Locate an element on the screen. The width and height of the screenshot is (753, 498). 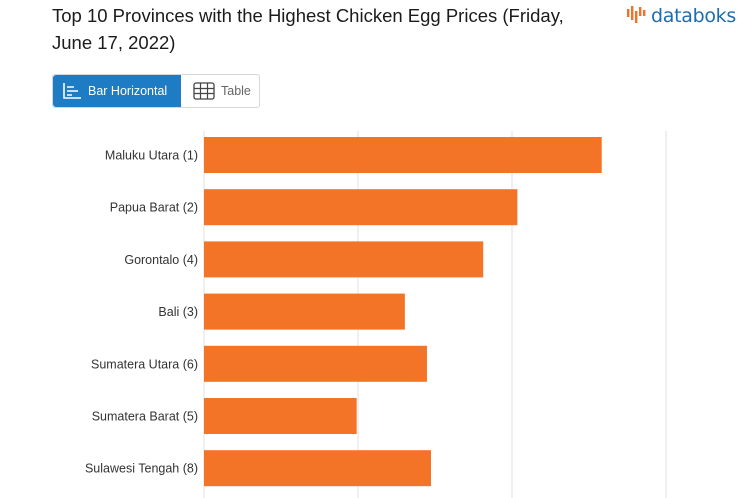
table-icon is located at coordinates (204, 91).